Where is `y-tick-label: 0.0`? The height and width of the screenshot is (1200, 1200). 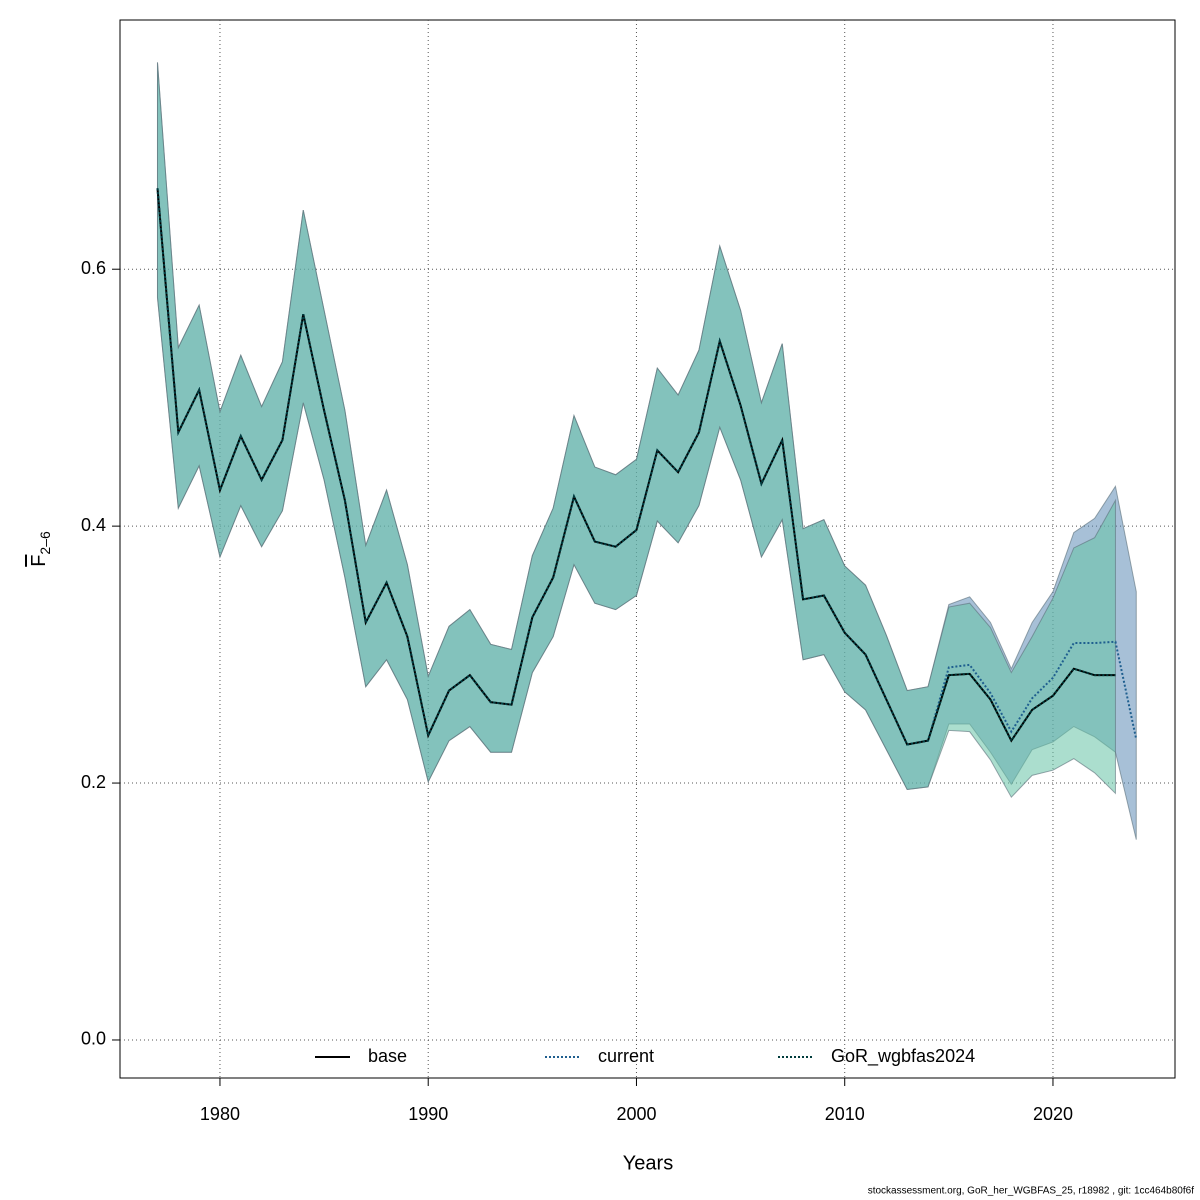 y-tick-label: 0.0 is located at coordinates (93, 1039).